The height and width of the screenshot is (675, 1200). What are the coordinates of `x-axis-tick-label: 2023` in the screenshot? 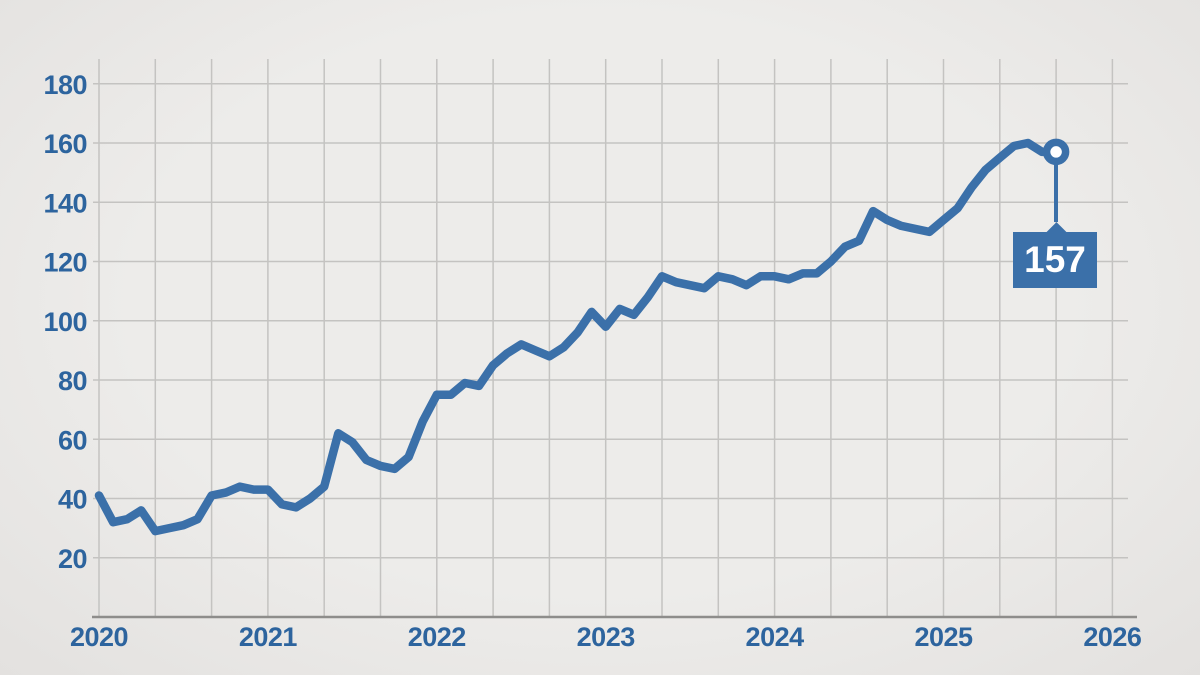 It's located at (606, 637).